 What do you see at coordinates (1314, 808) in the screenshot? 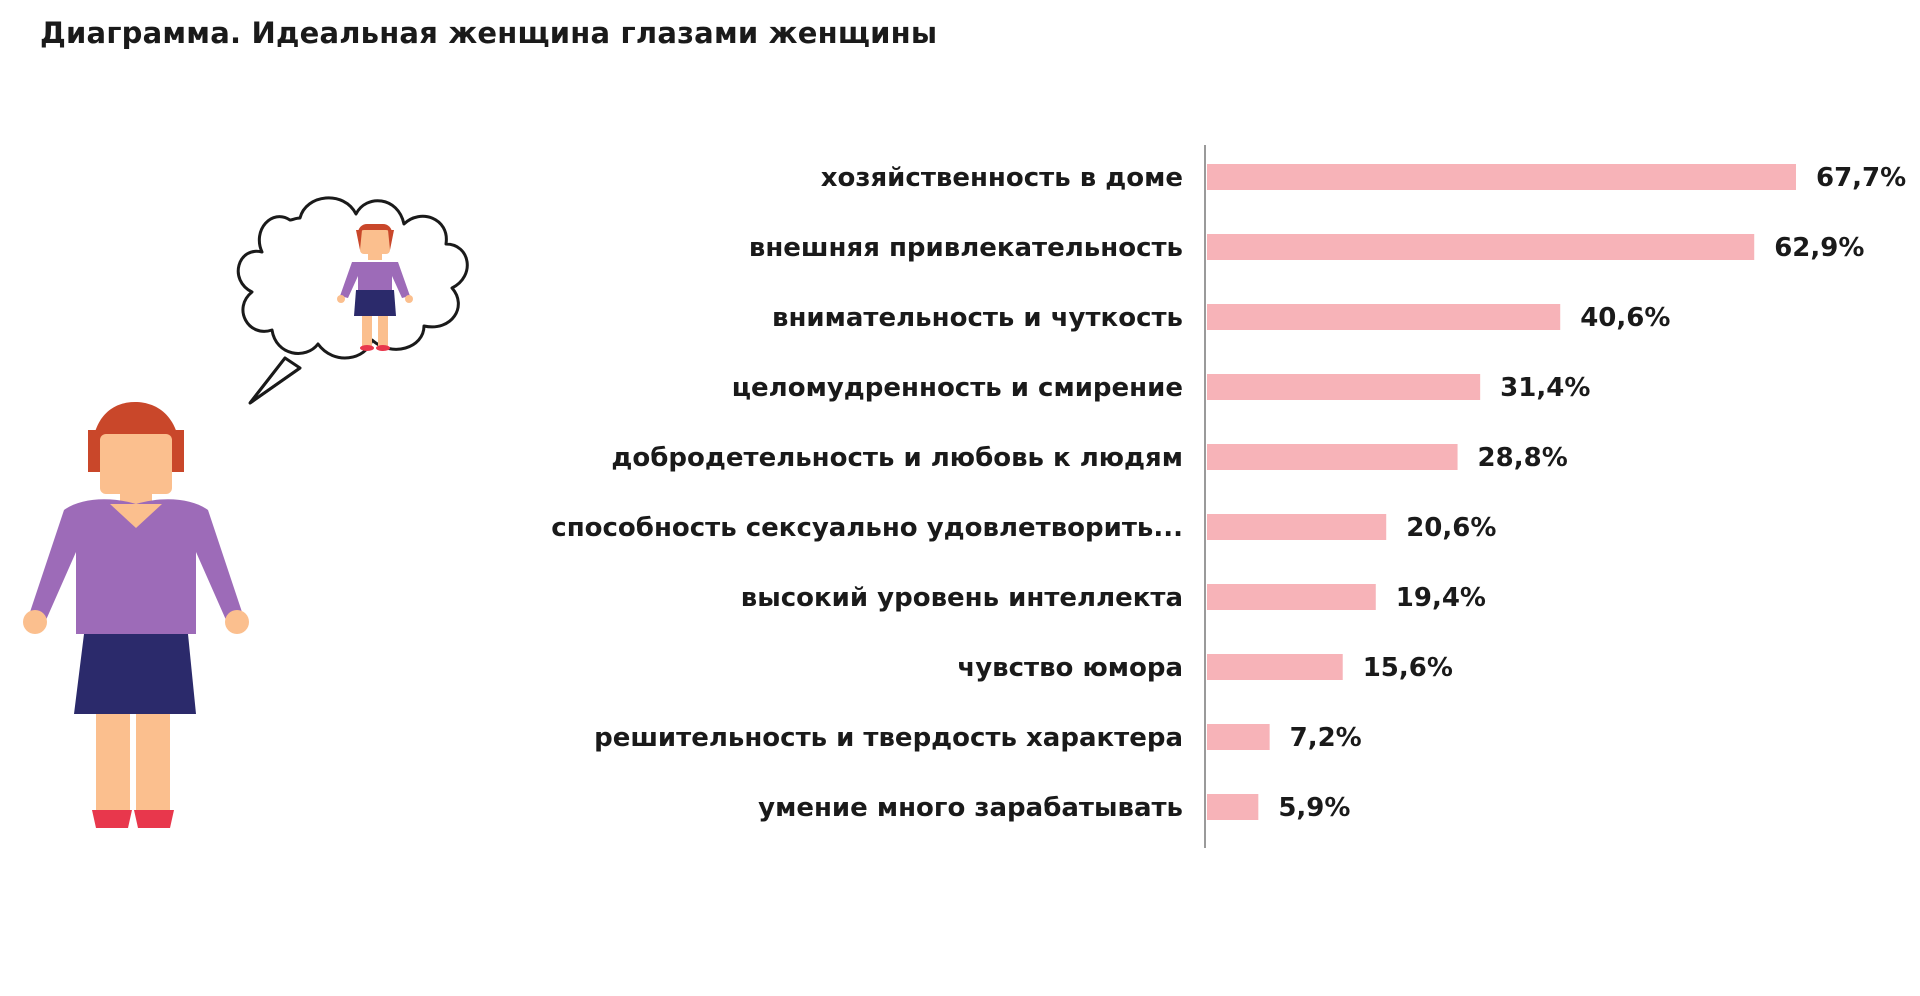
I see `value-label: 5,9%` at bounding box center [1314, 808].